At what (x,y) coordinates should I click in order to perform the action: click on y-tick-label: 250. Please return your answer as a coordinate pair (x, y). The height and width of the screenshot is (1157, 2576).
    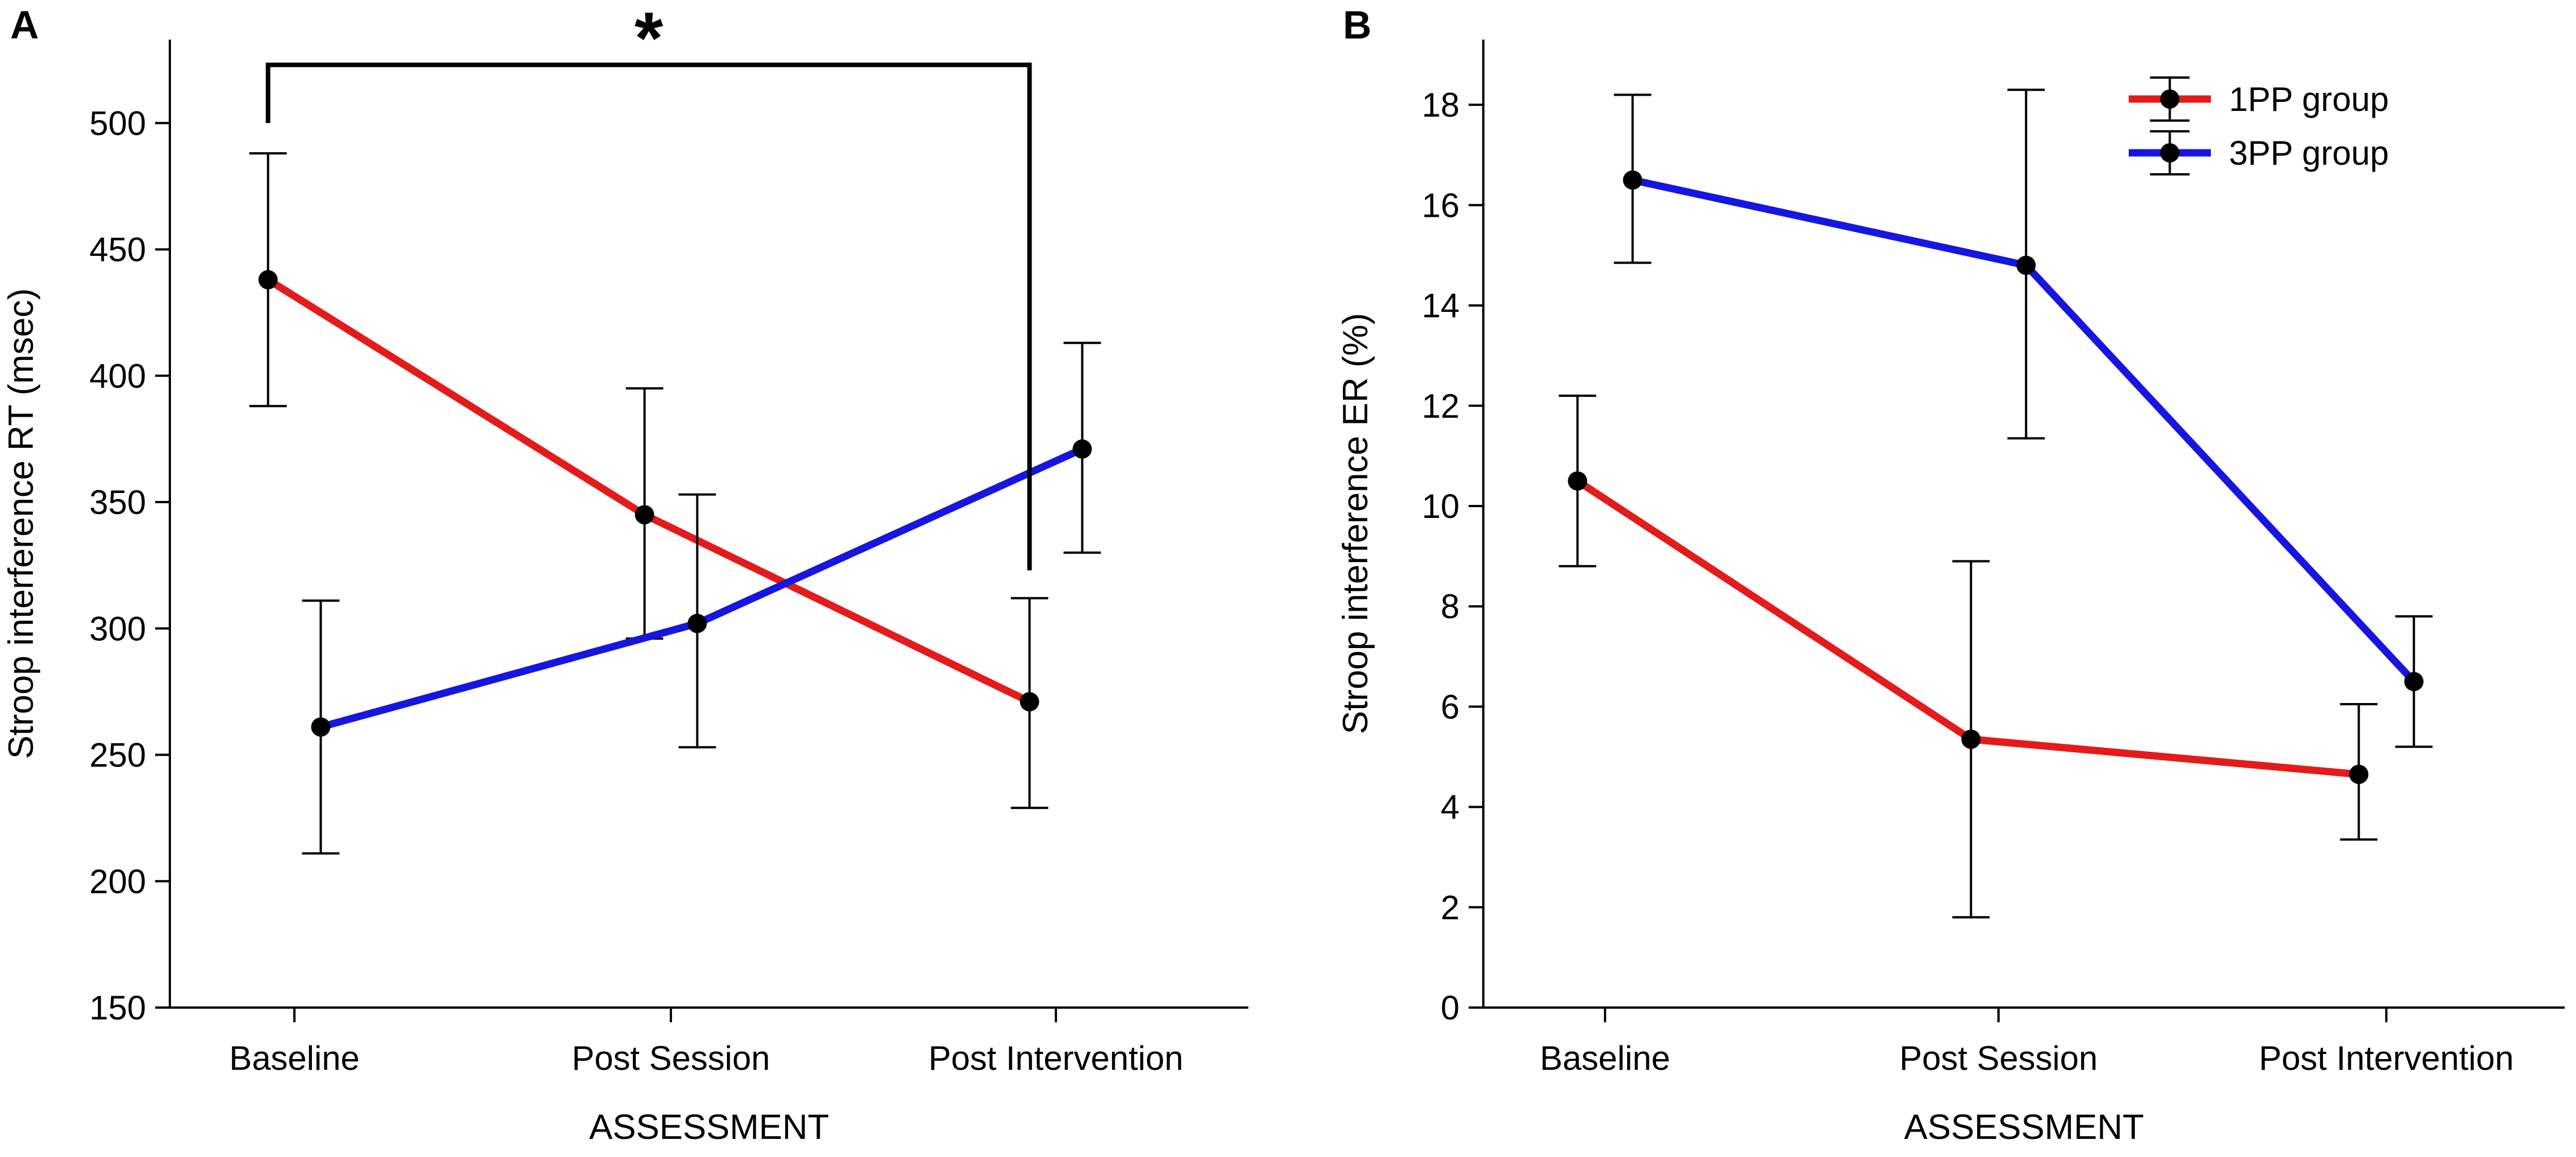
    Looking at the image, I should click on (117, 755).